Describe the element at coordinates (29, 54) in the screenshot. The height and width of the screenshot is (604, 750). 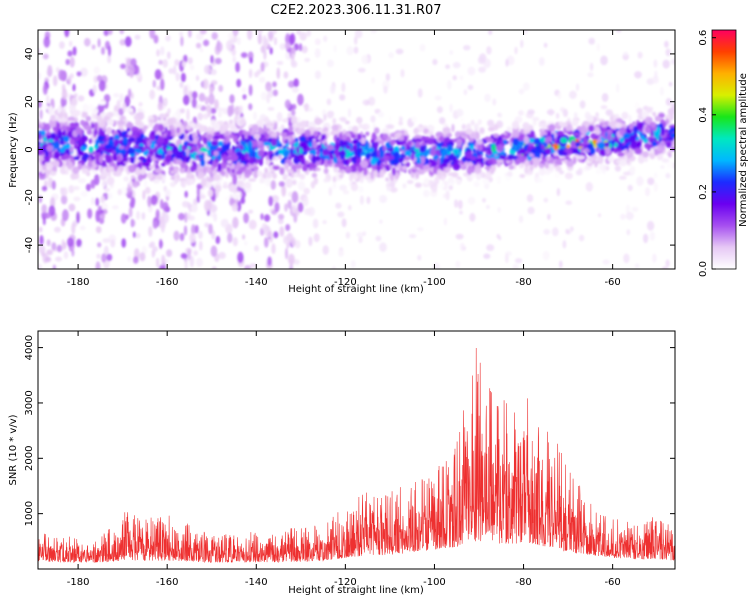
I see `y-tick-label: 40` at that location.